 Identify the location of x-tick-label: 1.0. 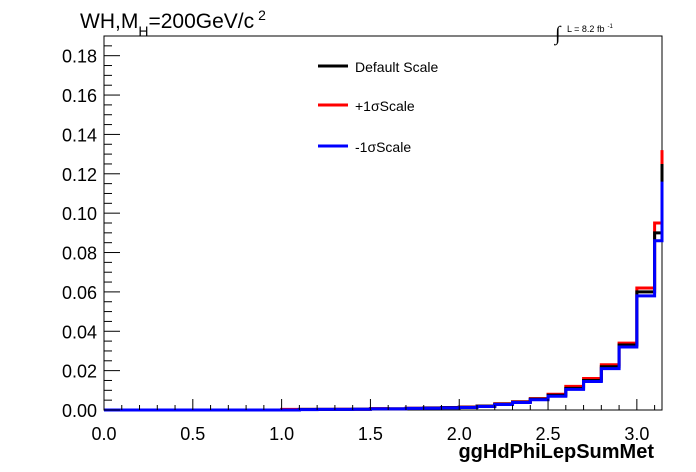
(281, 434).